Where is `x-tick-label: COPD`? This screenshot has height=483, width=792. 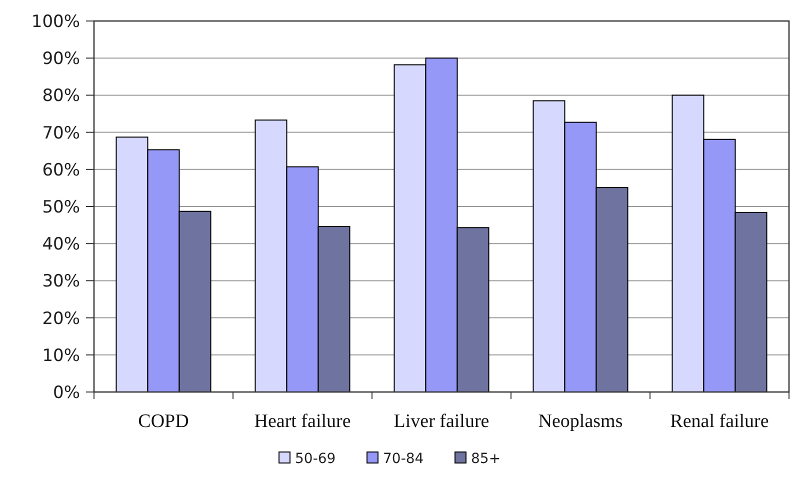 x-tick-label: COPD is located at coordinates (163, 421).